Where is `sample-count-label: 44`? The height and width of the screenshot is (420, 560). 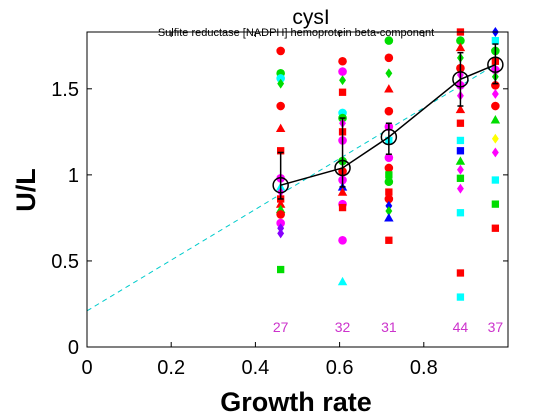
sample-count-label: 44 is located at coordinates (461, 327).